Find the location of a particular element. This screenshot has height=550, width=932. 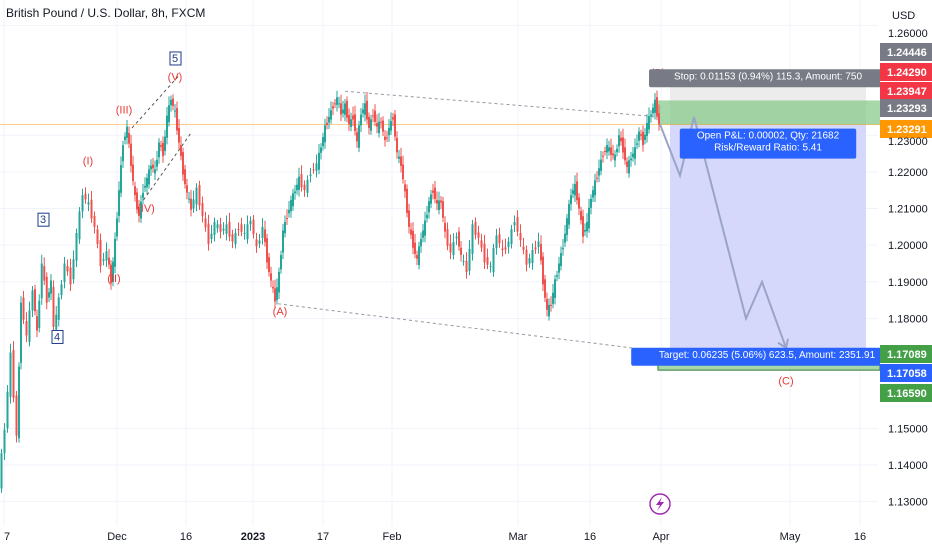

y-tick-label: 1.23000 is located at coordinates (908, 142).